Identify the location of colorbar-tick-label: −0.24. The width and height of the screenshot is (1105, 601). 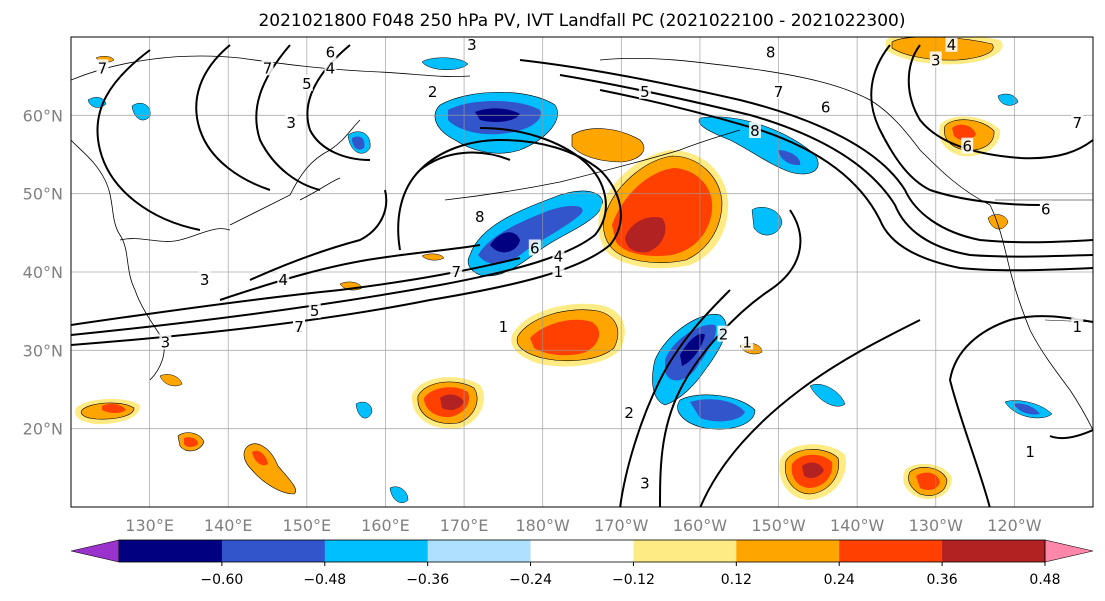
(530, 580).